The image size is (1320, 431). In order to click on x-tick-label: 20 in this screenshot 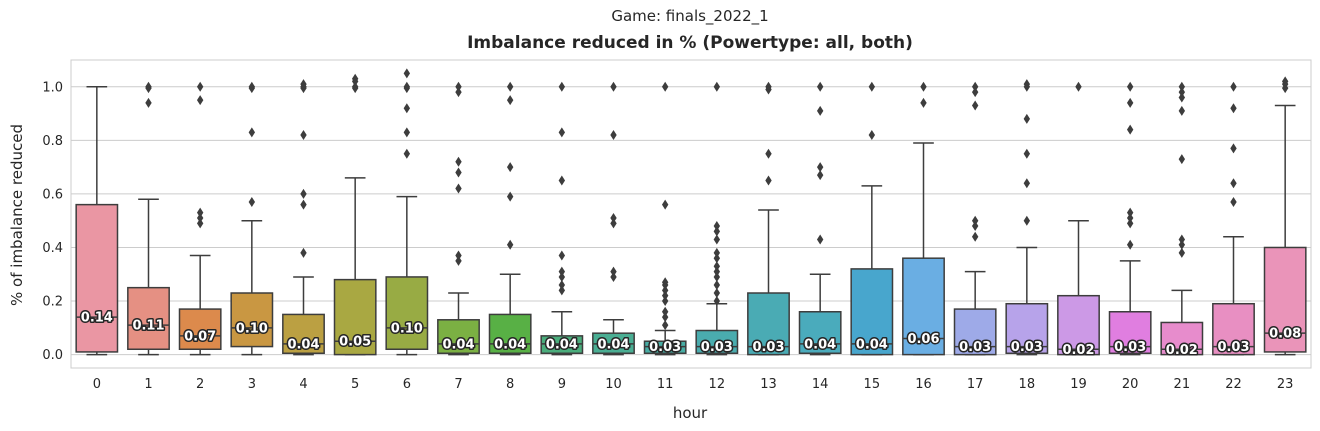, I will do `click(1130, 384)`.